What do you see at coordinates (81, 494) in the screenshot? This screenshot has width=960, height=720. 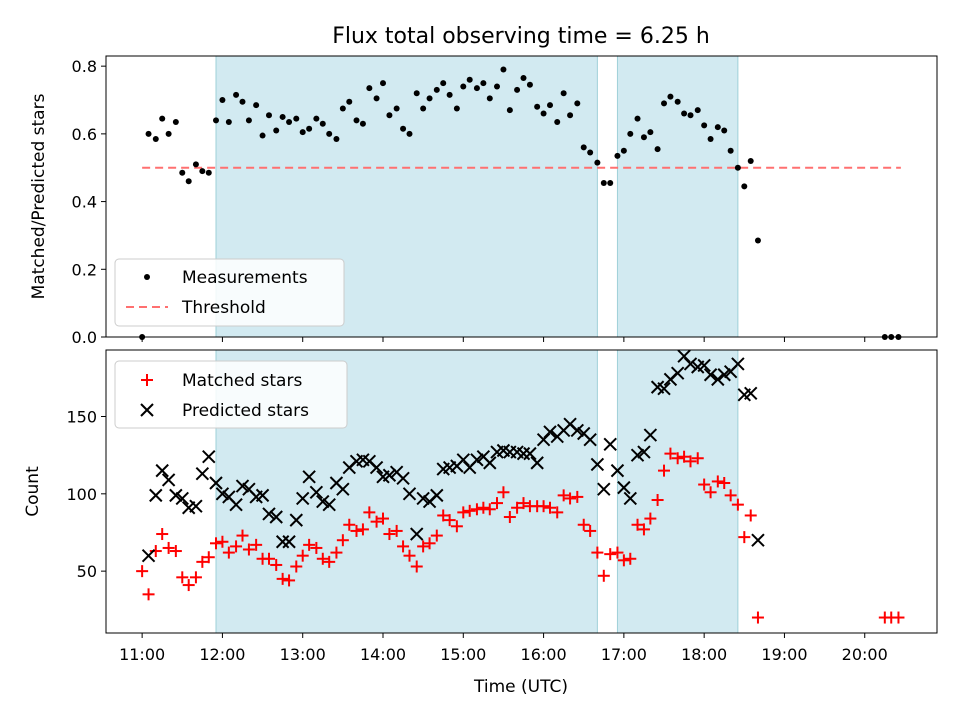 I see `y-tick-label: 100` at bounding box center [81, 494].